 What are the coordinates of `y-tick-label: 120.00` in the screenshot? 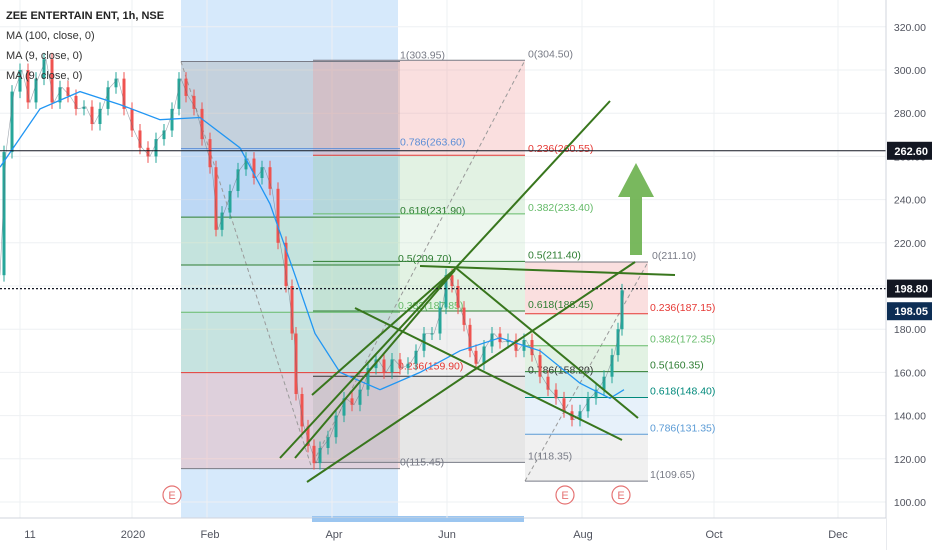 It's located at (910, 460).